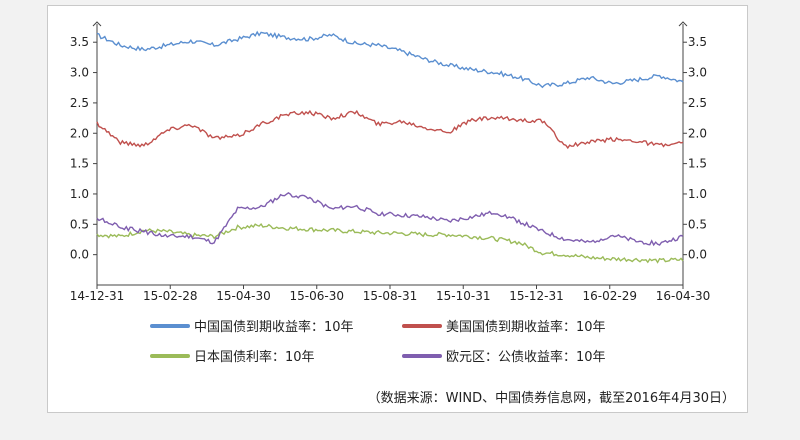  What do you see at coordinates (697, 194) in the screenshot?
I see `y-tick-label-right: 1.0` at bounding box center [697, 194].